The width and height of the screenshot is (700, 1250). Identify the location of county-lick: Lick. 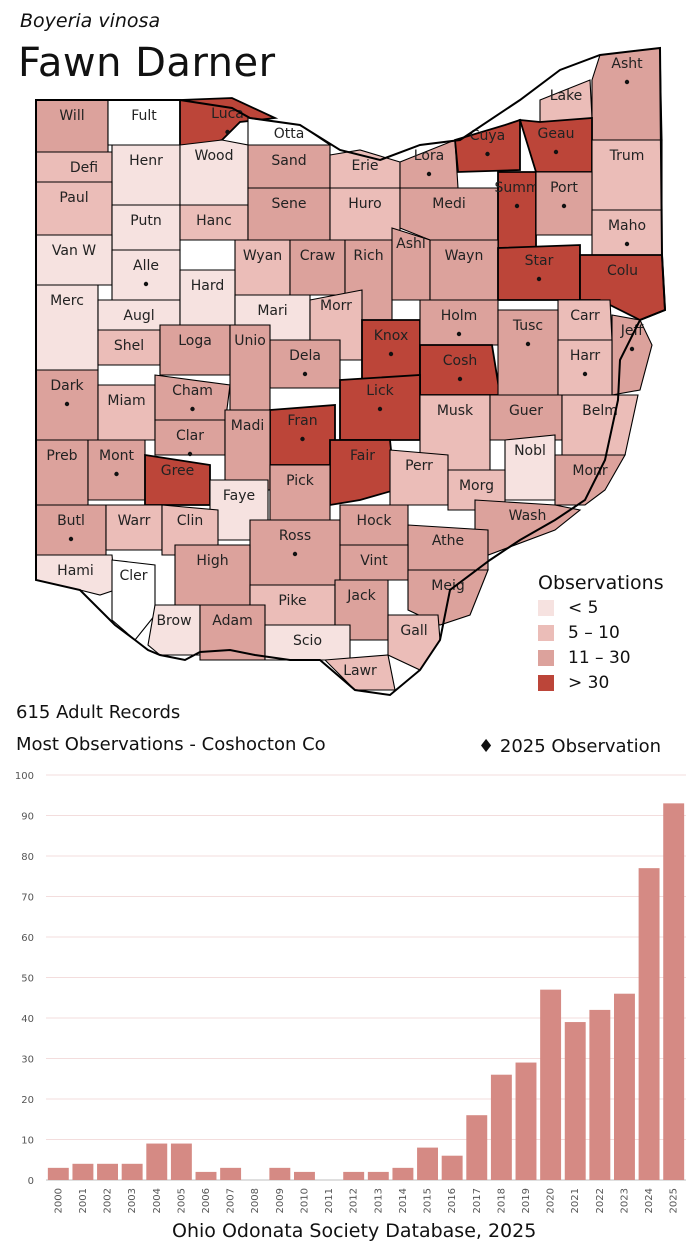
(380, 407).